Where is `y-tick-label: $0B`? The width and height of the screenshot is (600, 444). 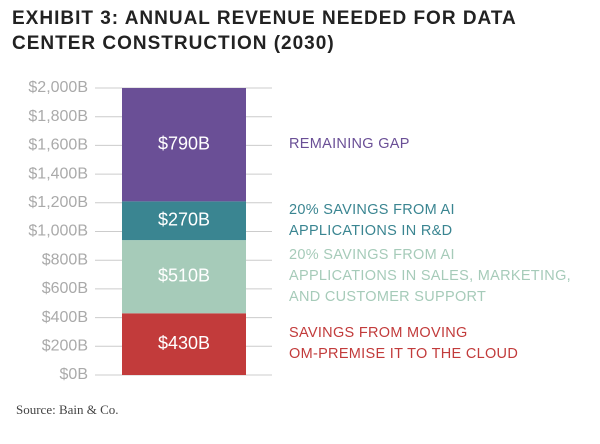
y-tick-label: $0B is located at coordinates (74, 374).